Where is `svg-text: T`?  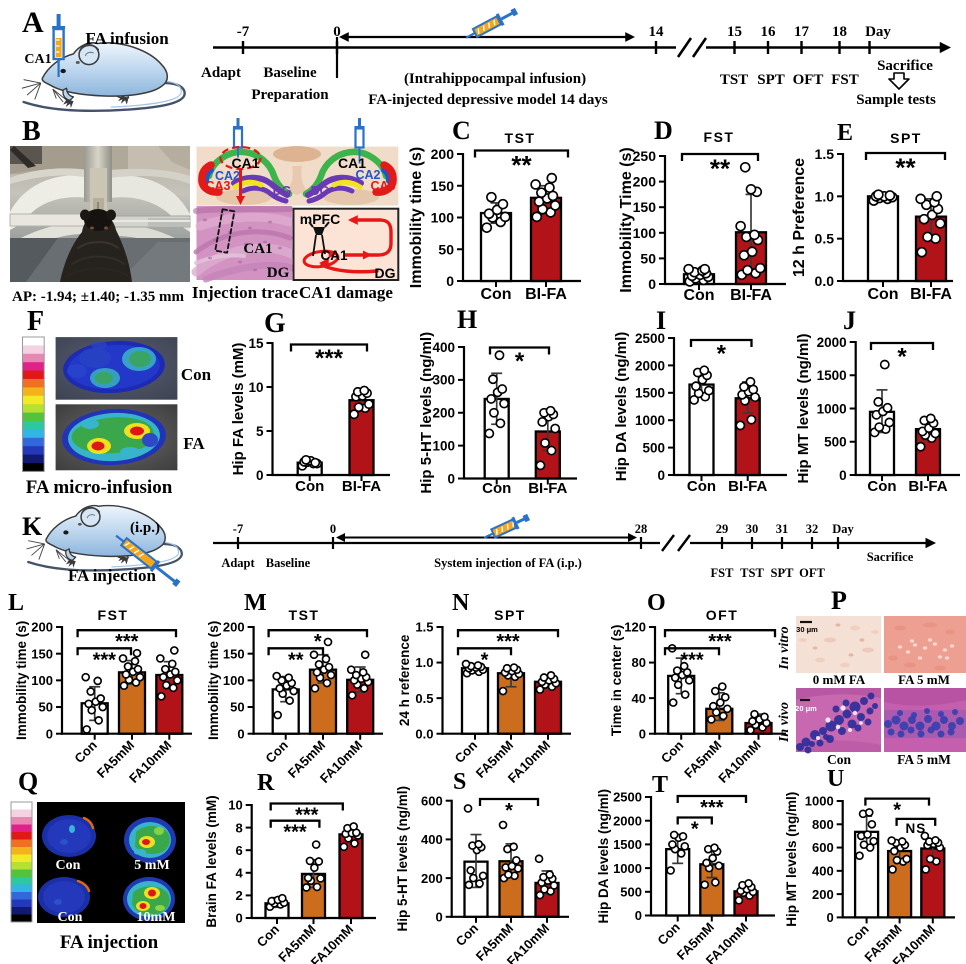 svg-text: T is located at coordinates (660, 785).